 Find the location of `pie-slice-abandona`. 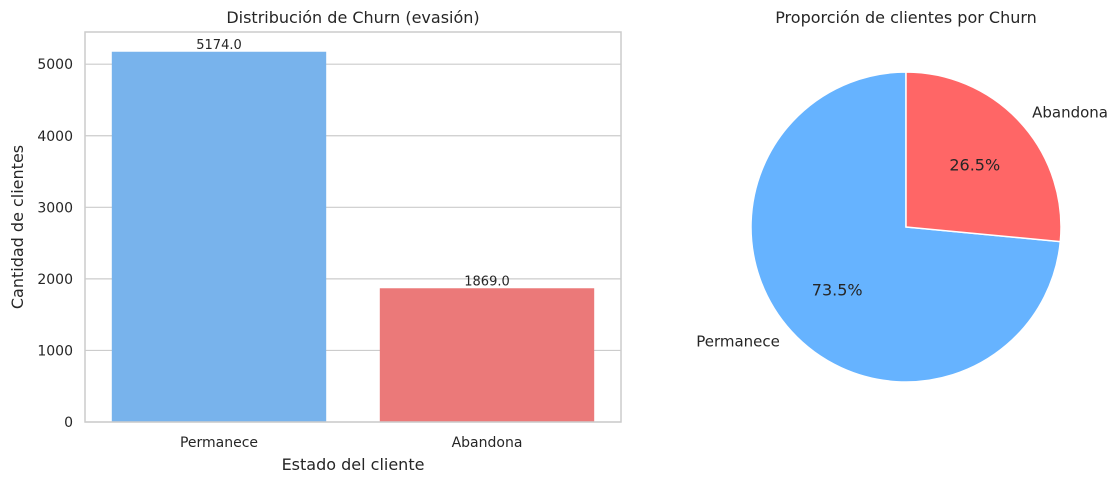

pie-slice-abandona is located at coordinates (983, 157).